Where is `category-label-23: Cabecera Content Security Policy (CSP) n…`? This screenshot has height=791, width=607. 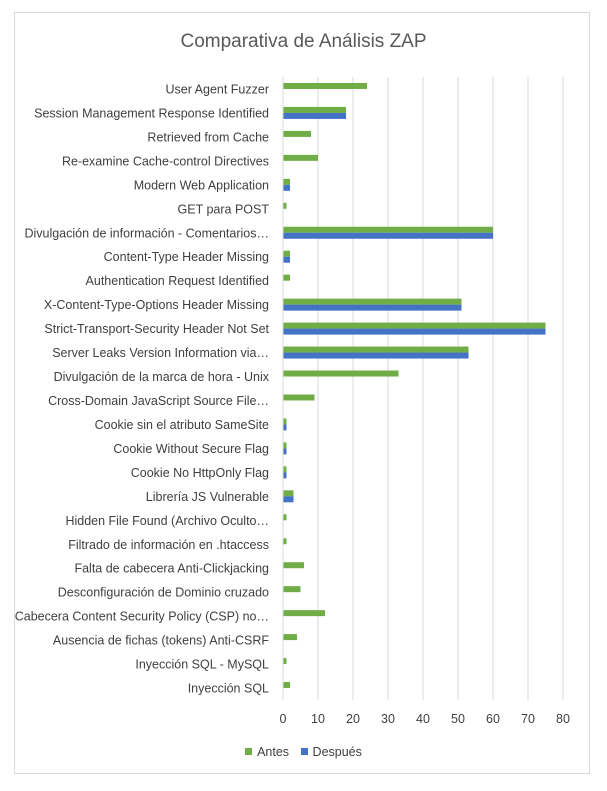
category-label-23: Cabecera Content Security Policy (CSP) n… is located at coordinates (142, 617).